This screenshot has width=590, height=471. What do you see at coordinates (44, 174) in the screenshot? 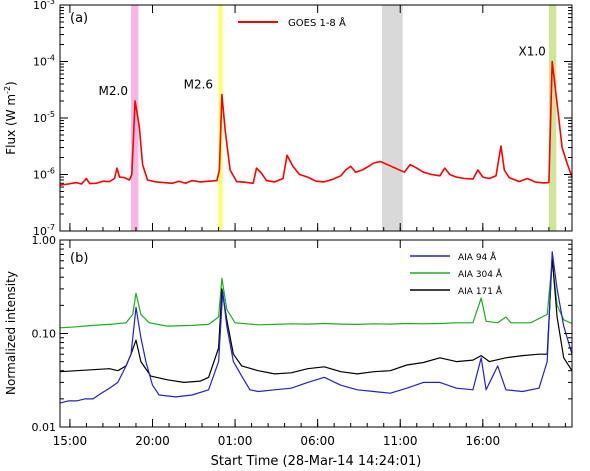
I see `panel-a-y-tick-label: 10⁻⁶` at bounding box center [44, 174].